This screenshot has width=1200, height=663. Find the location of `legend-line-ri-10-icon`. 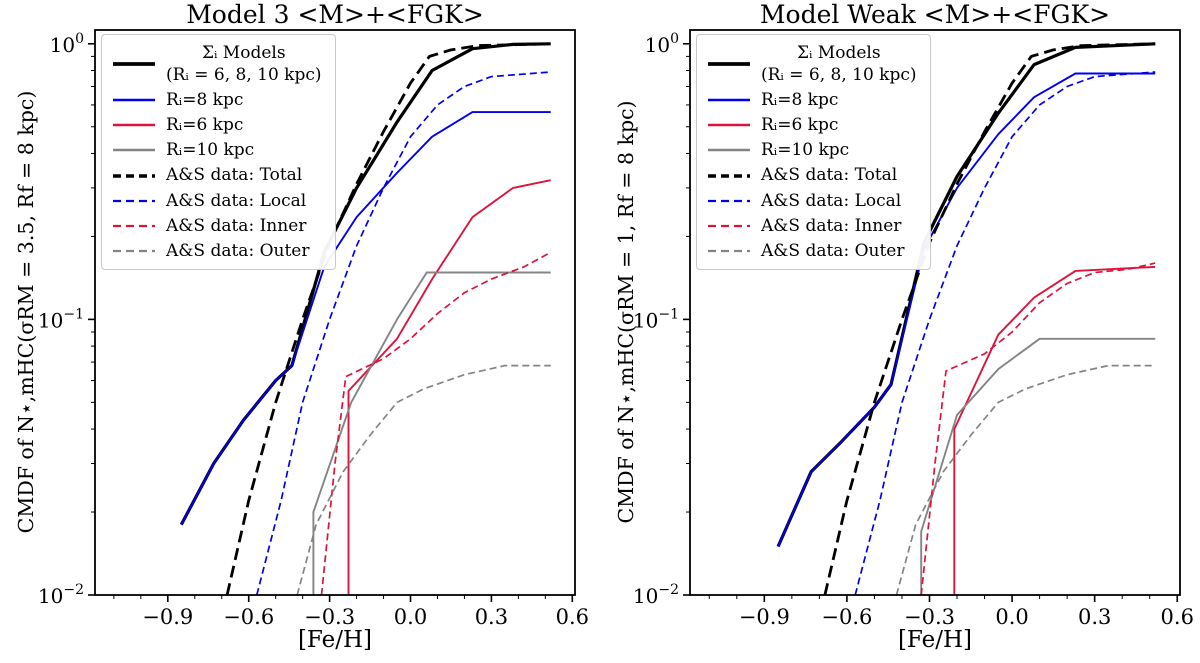

legend-line-ri-10-icon is located at coordinates (729, 150).